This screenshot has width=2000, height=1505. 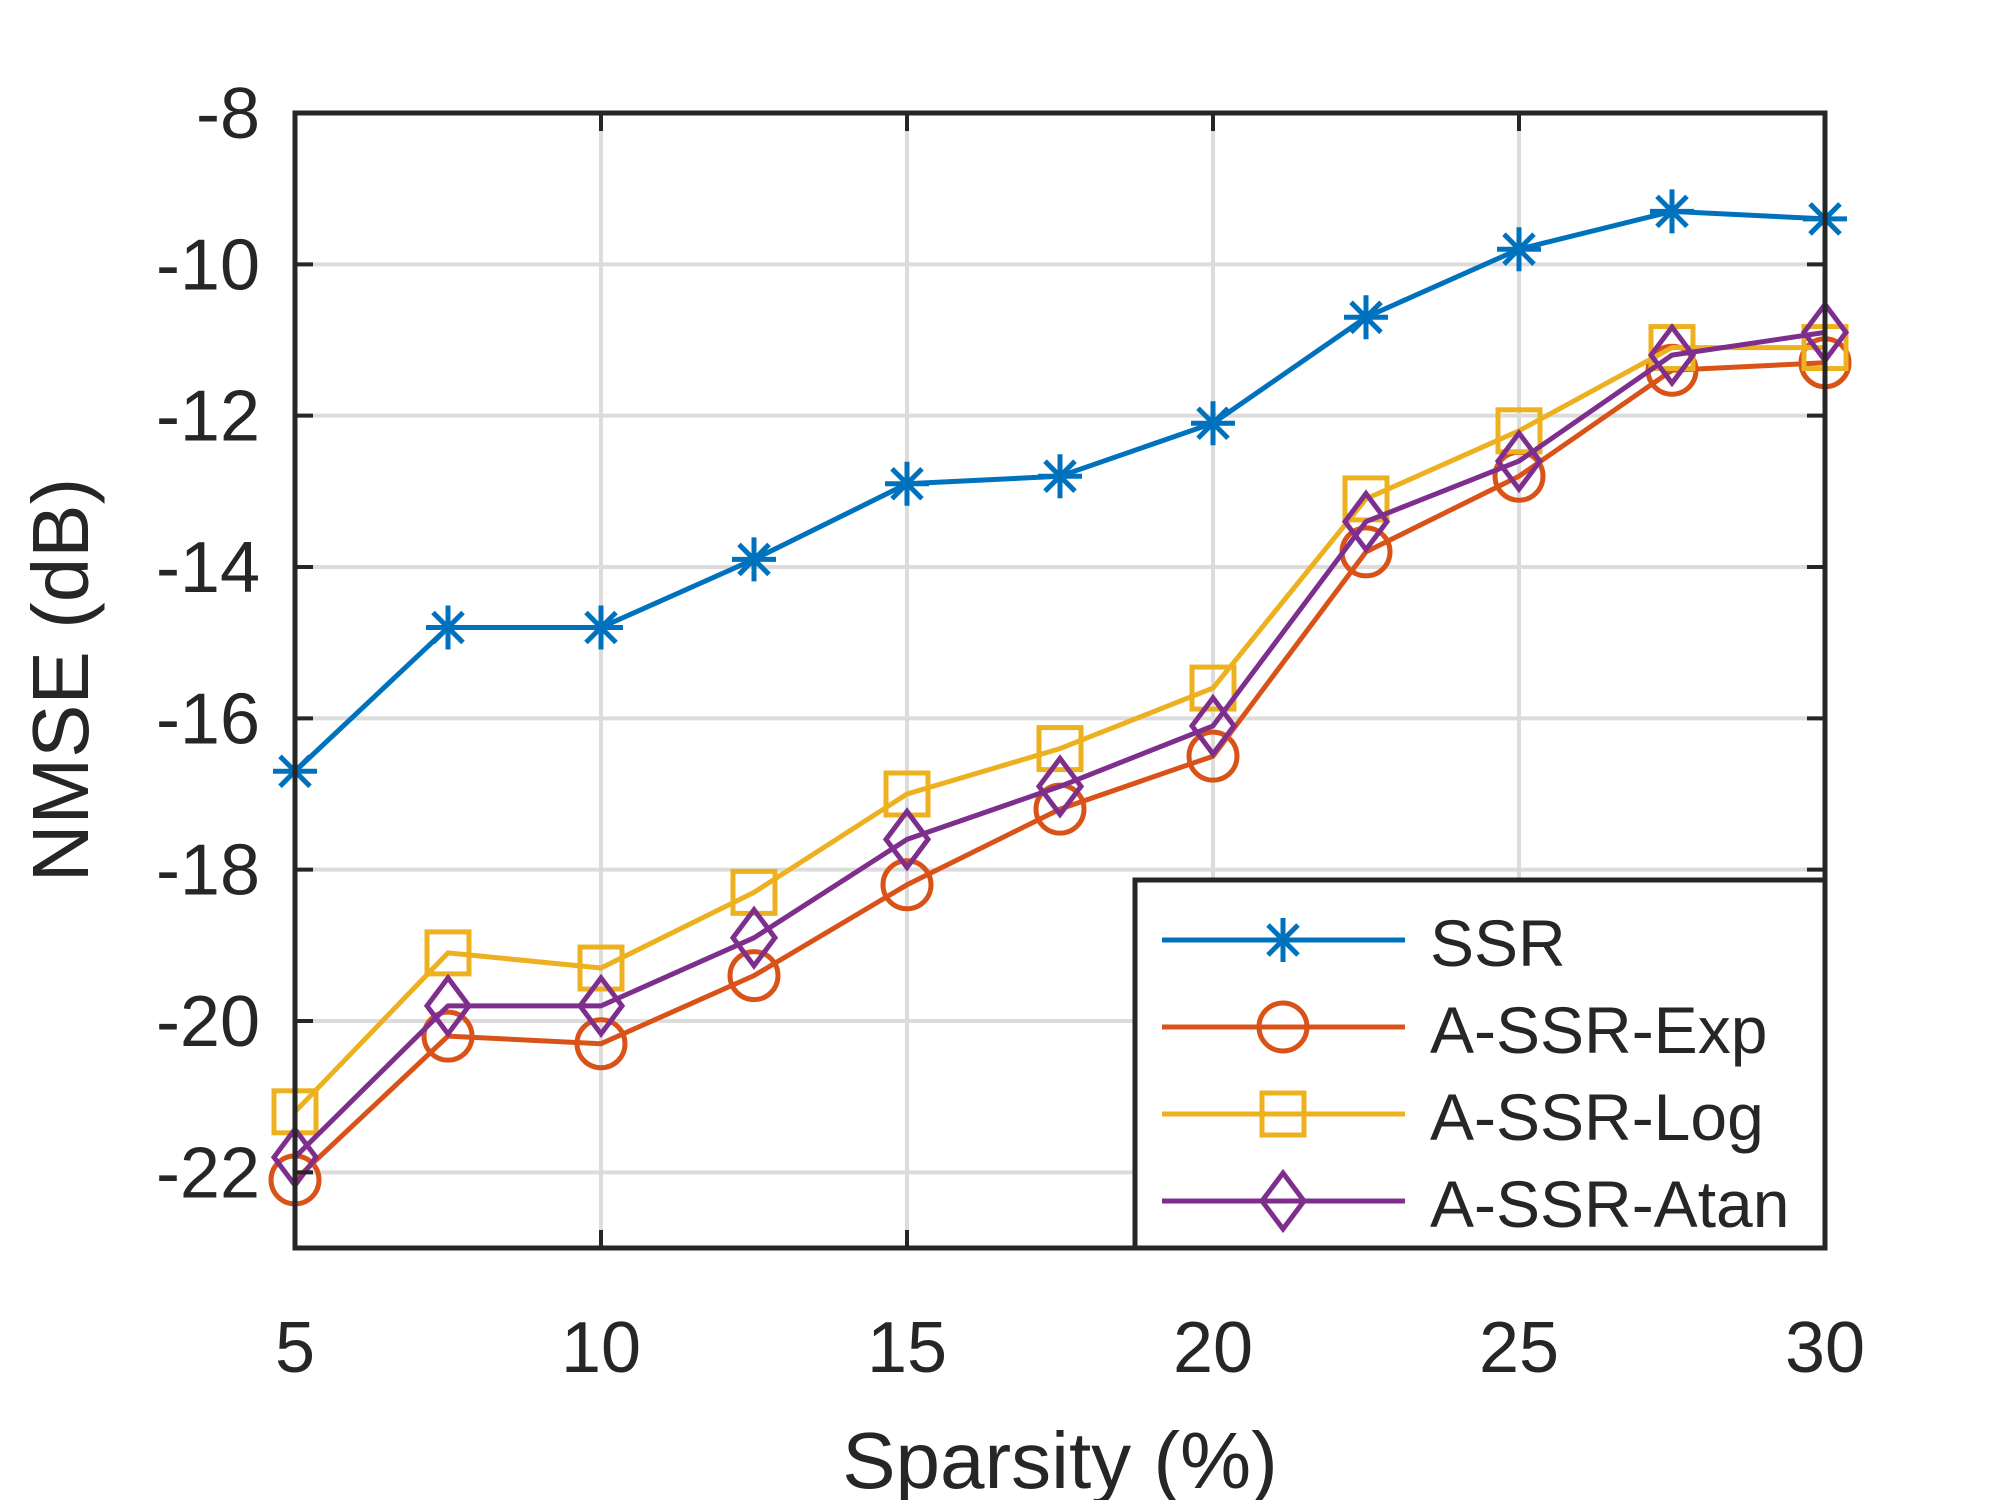 I want to click on x-tick-label: 10, so click(x=601, y=1348).